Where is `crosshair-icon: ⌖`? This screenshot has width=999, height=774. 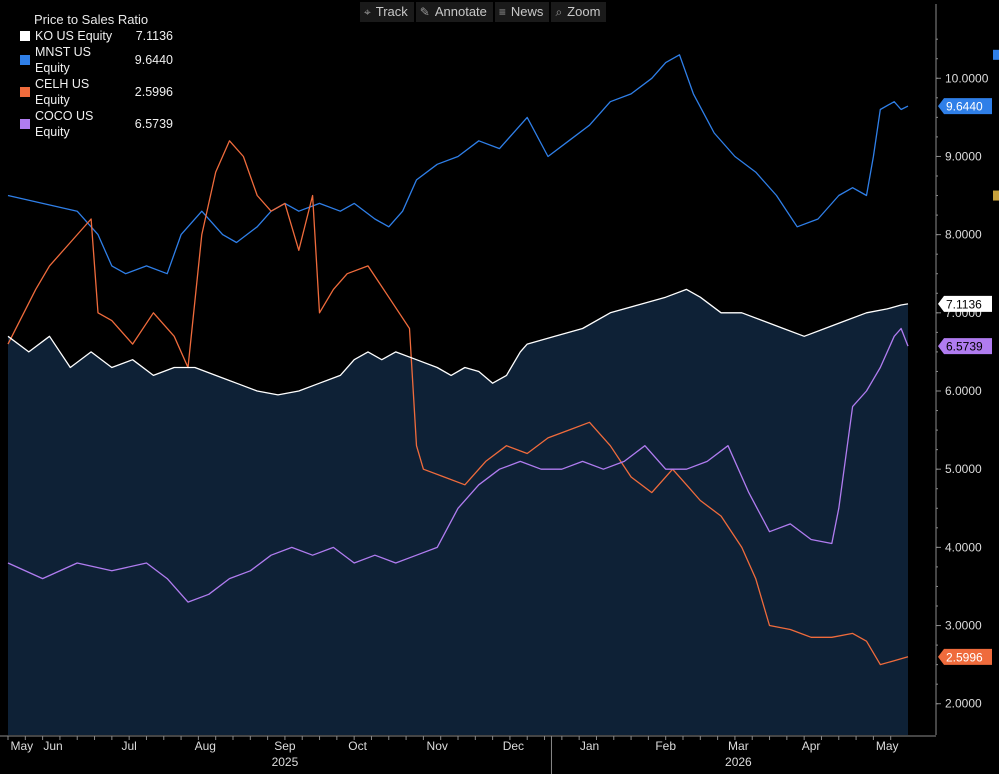 crosshair-icon: ⌖ is located at coordinates (367, 12).